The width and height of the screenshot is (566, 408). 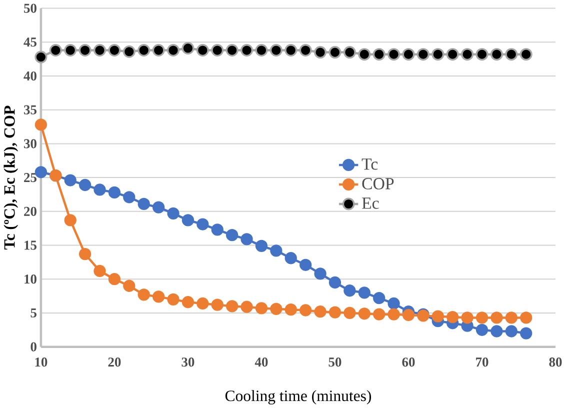 I want to click on y-tick-label: 0, so click(x=33, y=347).